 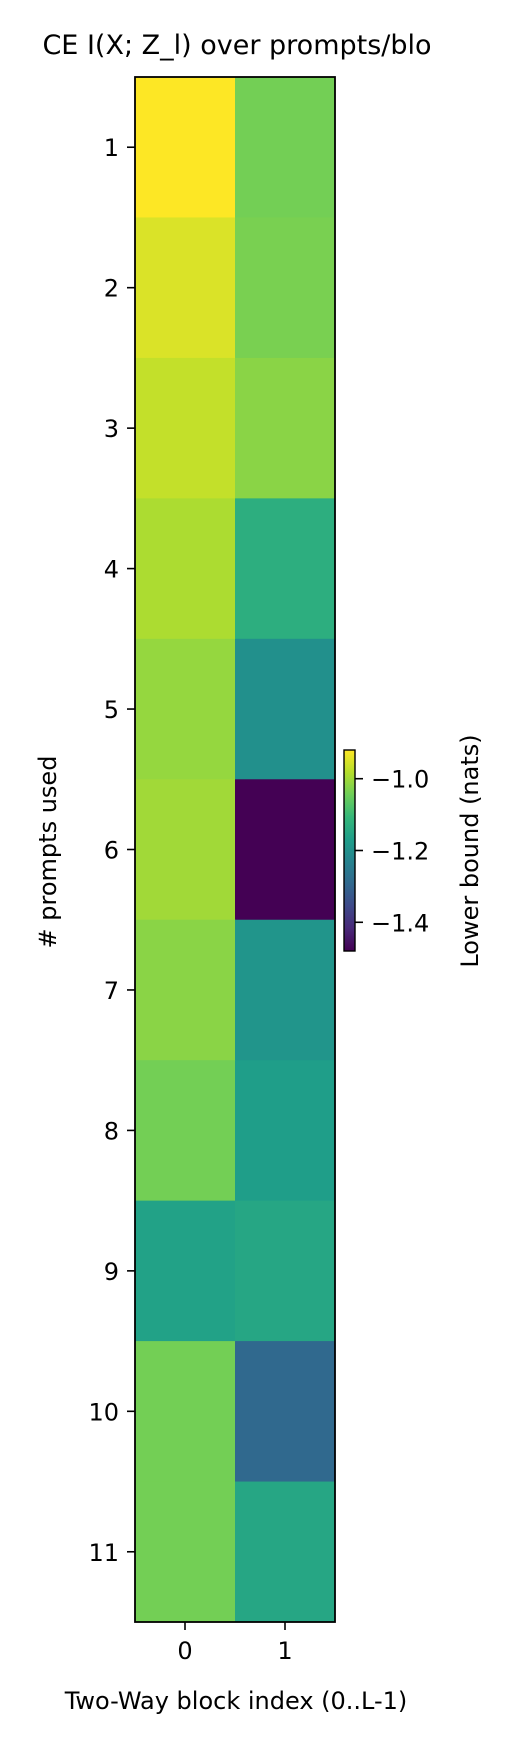 I want to click on x-axis-label: Two-Way block index (0..L-1), so click(x=236, y=1701).